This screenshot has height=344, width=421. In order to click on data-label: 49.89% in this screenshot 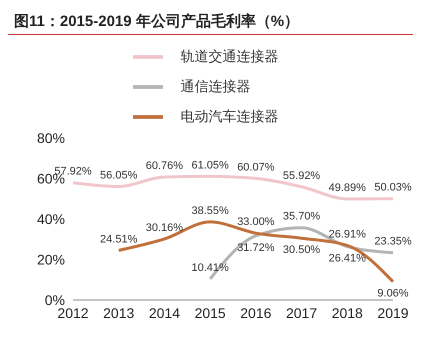, I will do `click(347, 188)`.